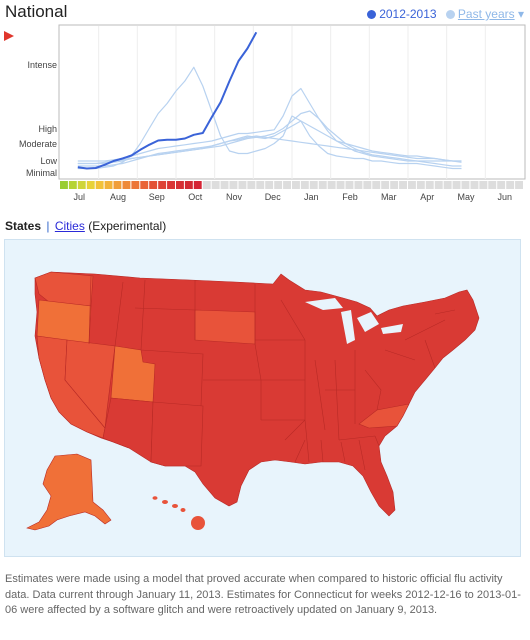 The height and width of the screenshot is (640, 530). What do you see at coordinates (157, 197) in the screenshot?
I see `x-tick-label: Sep` at bounding box center [157, 197].